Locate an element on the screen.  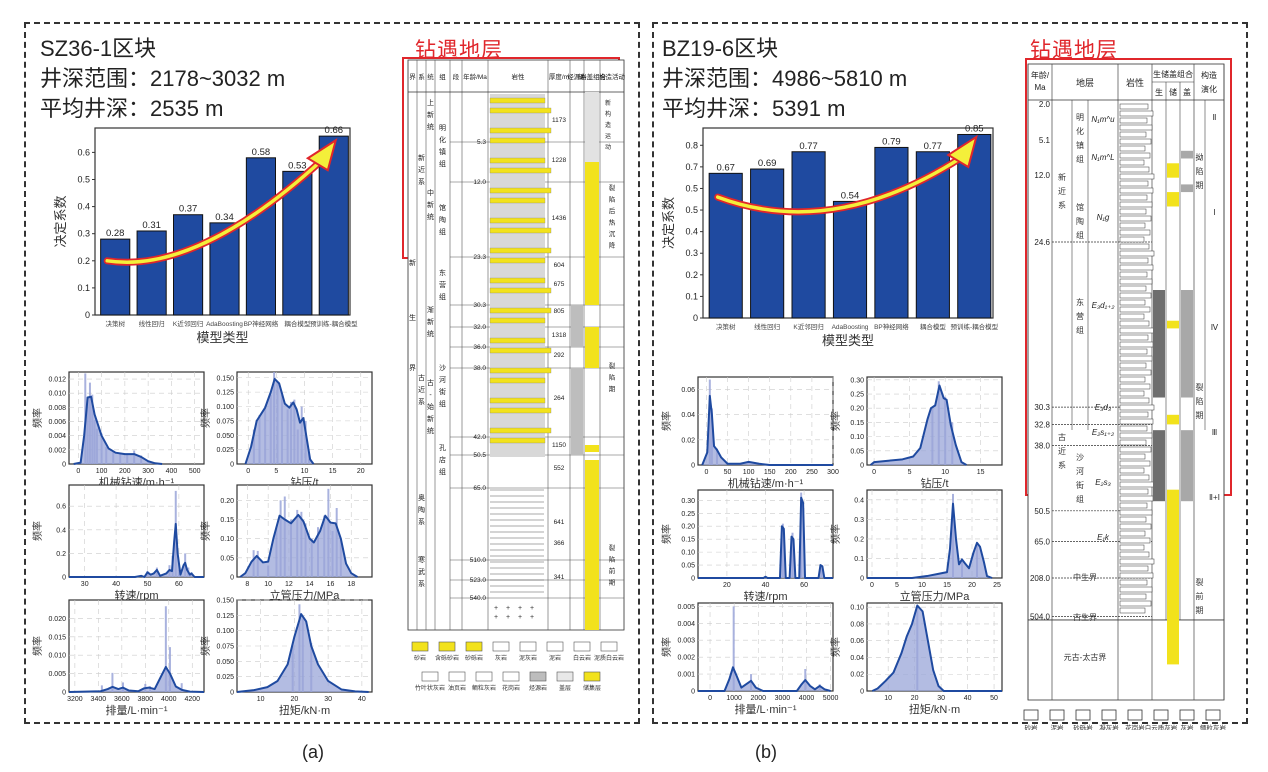
system-label: 古 is located at coordinates (421, 377).